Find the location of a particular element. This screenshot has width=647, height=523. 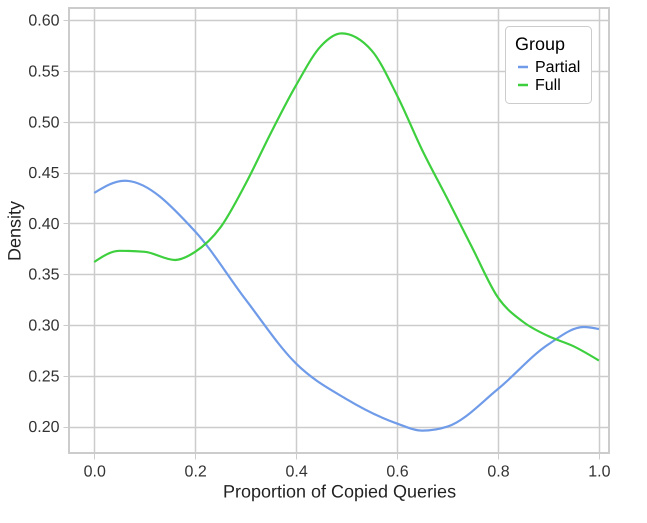

x-axis-title: Proportion of Copied Queries is located at coordinates (339, 492).